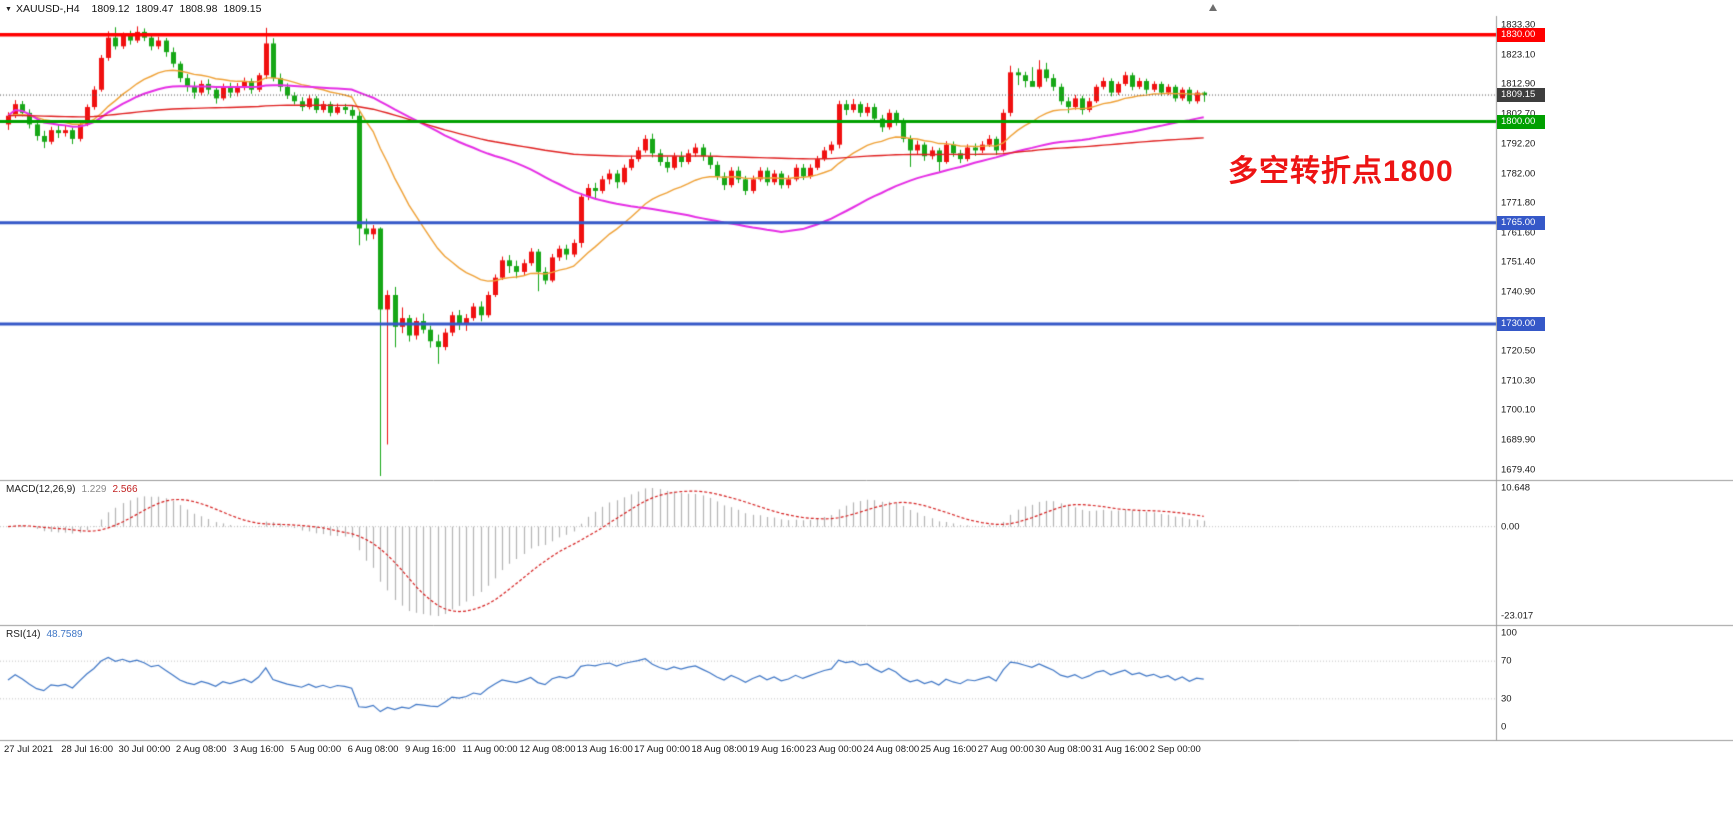 This screenshot has height=839, width=1733. I want to click on macd-axis-label: -23.017, so click(1517, 616).